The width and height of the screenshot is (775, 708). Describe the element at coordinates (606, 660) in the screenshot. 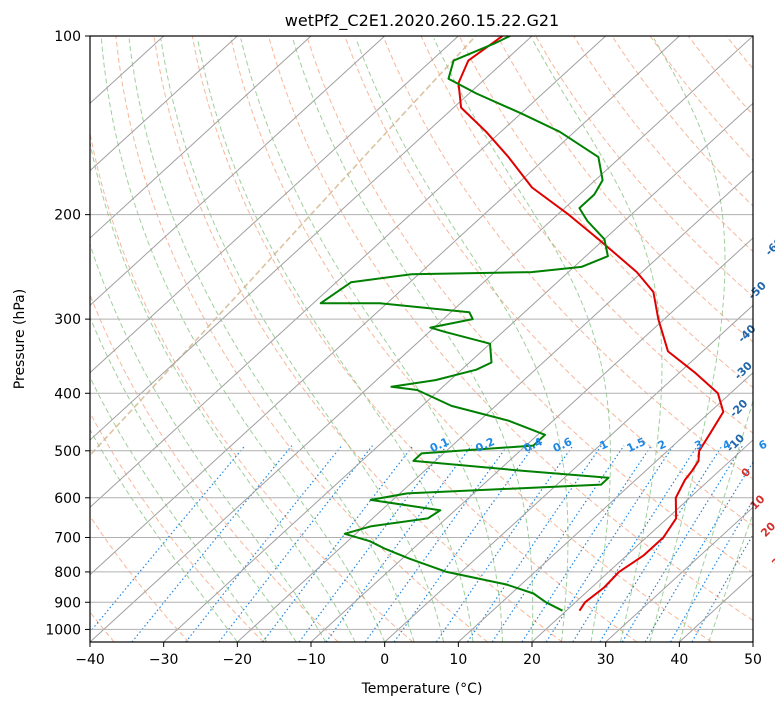

I see `x-tick-label: 30` at that location.